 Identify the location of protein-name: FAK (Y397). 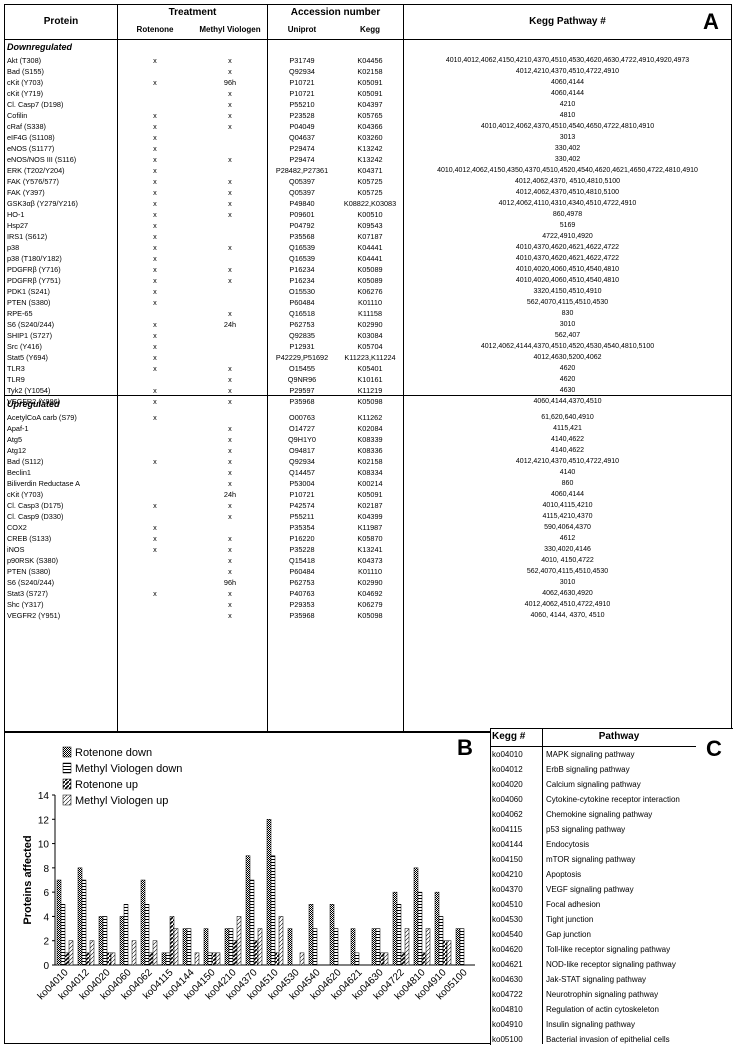
(26, 192).